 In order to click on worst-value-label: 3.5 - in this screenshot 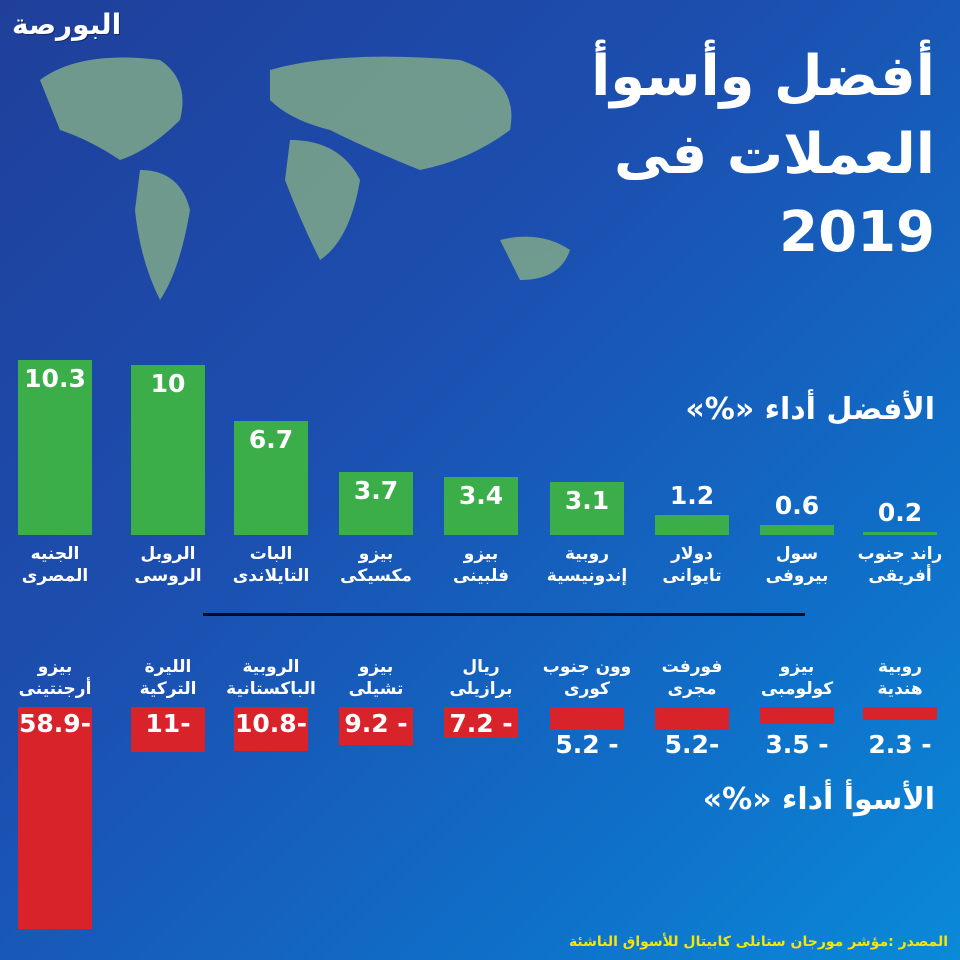, I will do `click(797, 744)`.